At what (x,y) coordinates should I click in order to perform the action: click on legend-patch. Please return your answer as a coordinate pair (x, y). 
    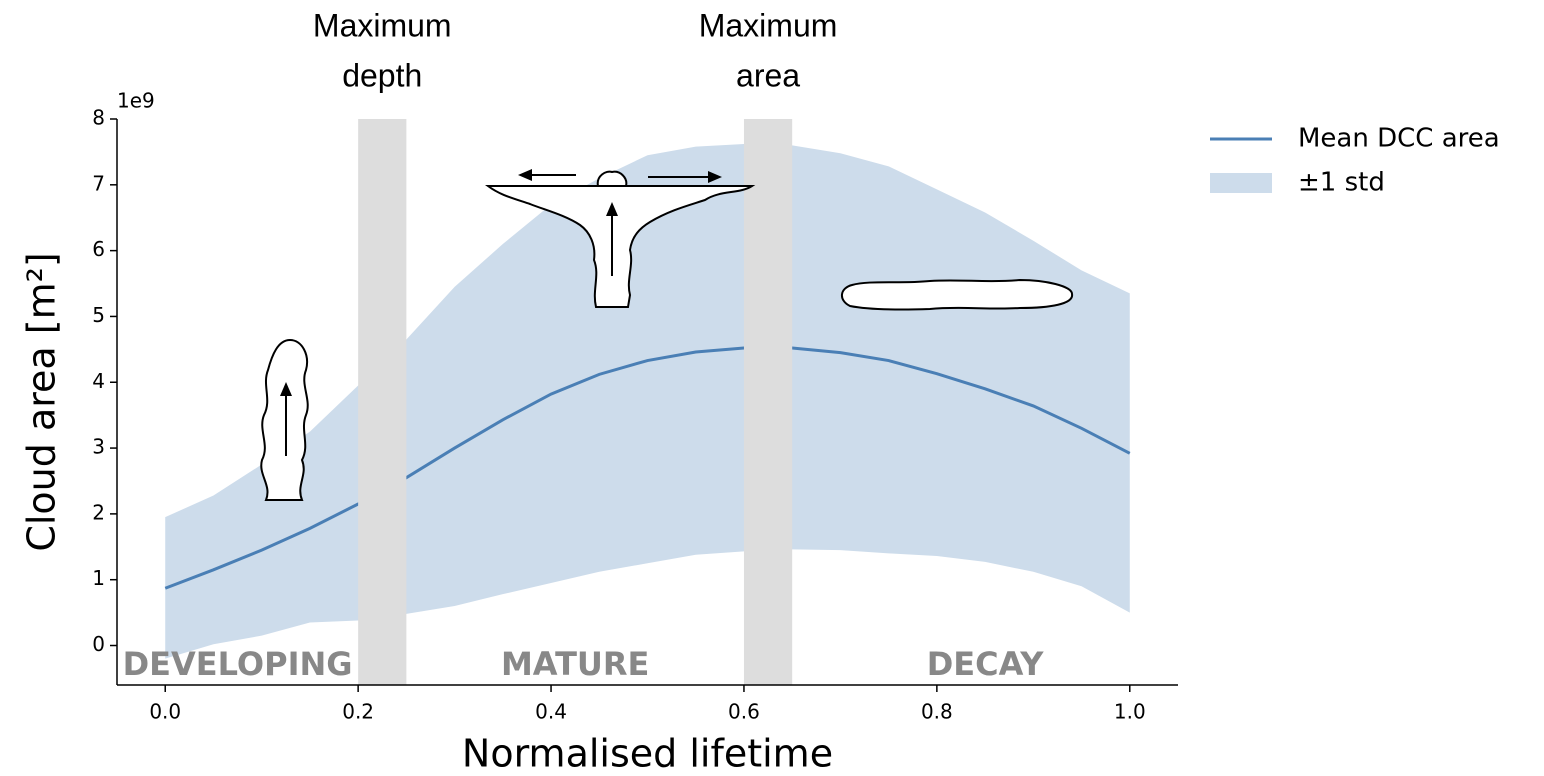
    Looking at the image, I should click on (1241, 183).